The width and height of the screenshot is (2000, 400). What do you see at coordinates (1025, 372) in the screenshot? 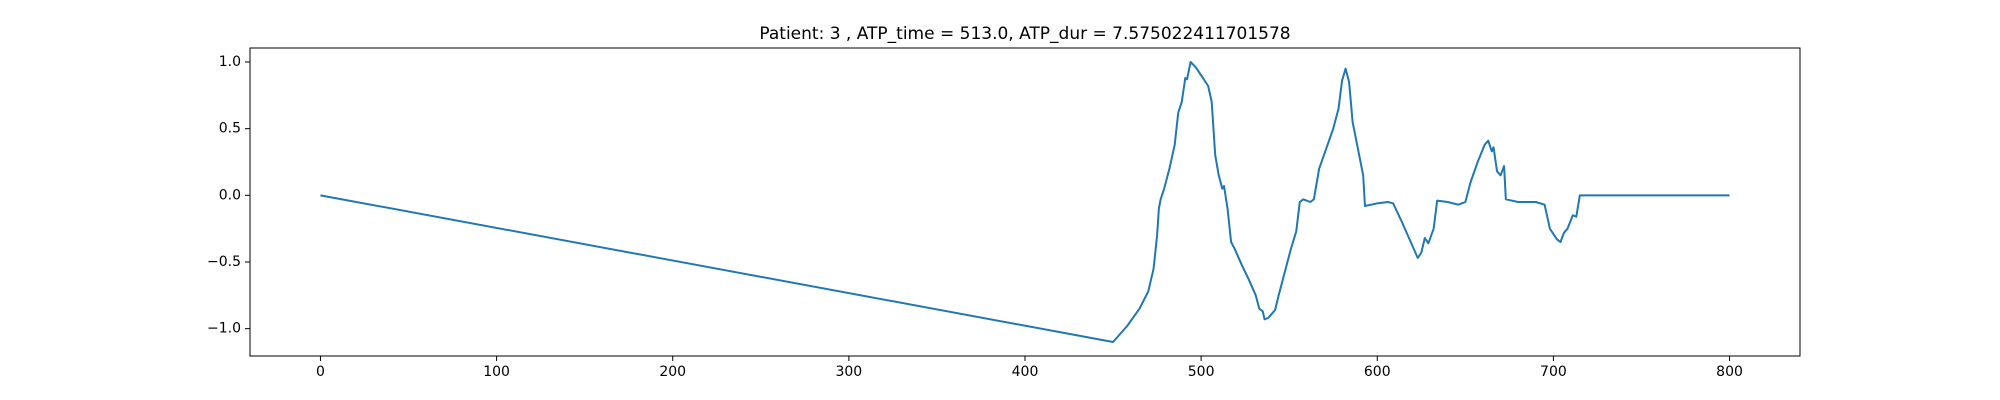
I see `x-tick-label: 400` at bounding box center [1025, 372].